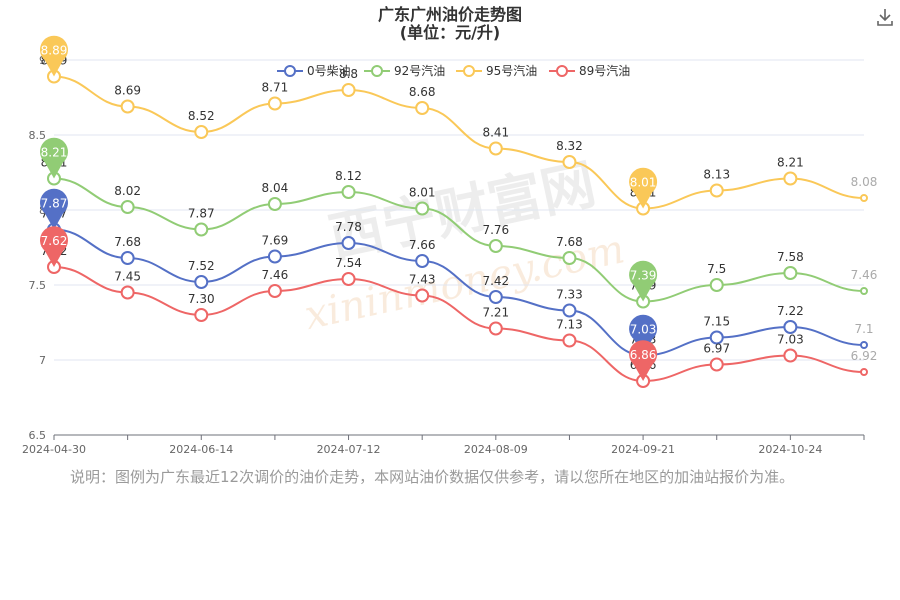 This screenshot has height=600, width=900. What do you see at coordinates (348, 176) in the screenshot?
I see `data-label: 8.12` at bounding box center [348, 176].